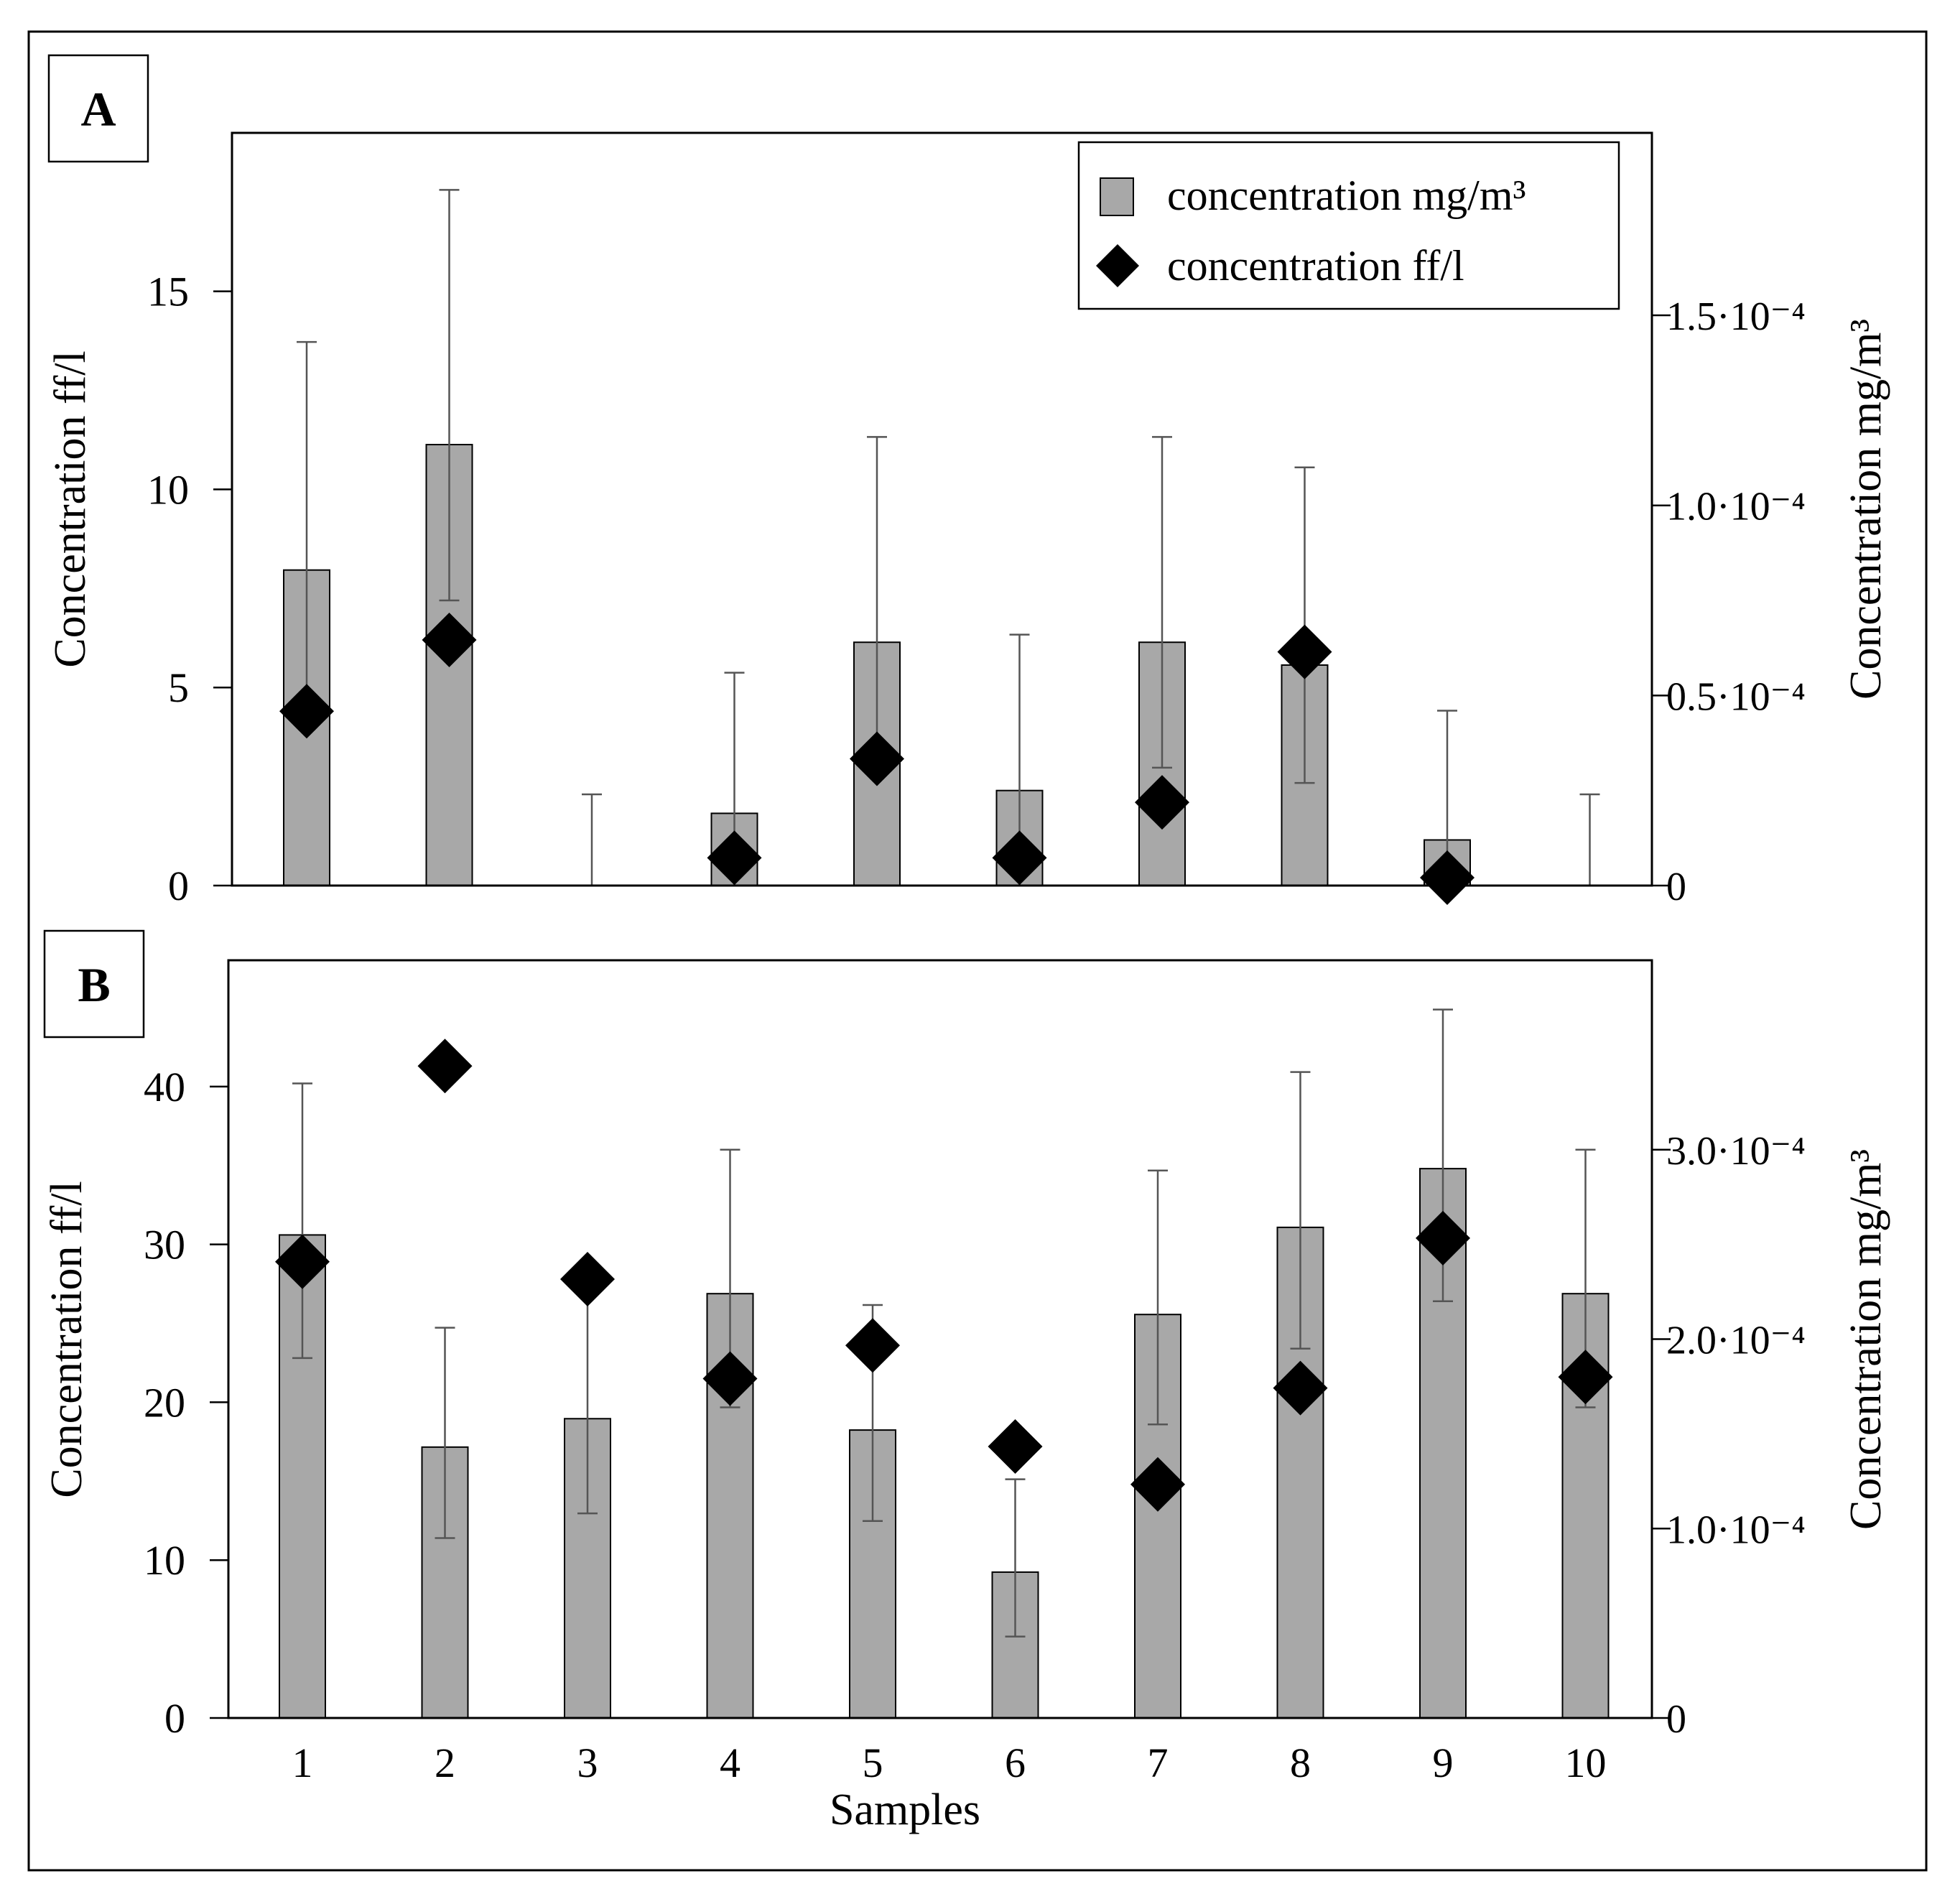  What do you see at coordinates (1117, 265) in the screenshot?
I see `legend-swatch-diamond` at bounding box center [1117, 265].